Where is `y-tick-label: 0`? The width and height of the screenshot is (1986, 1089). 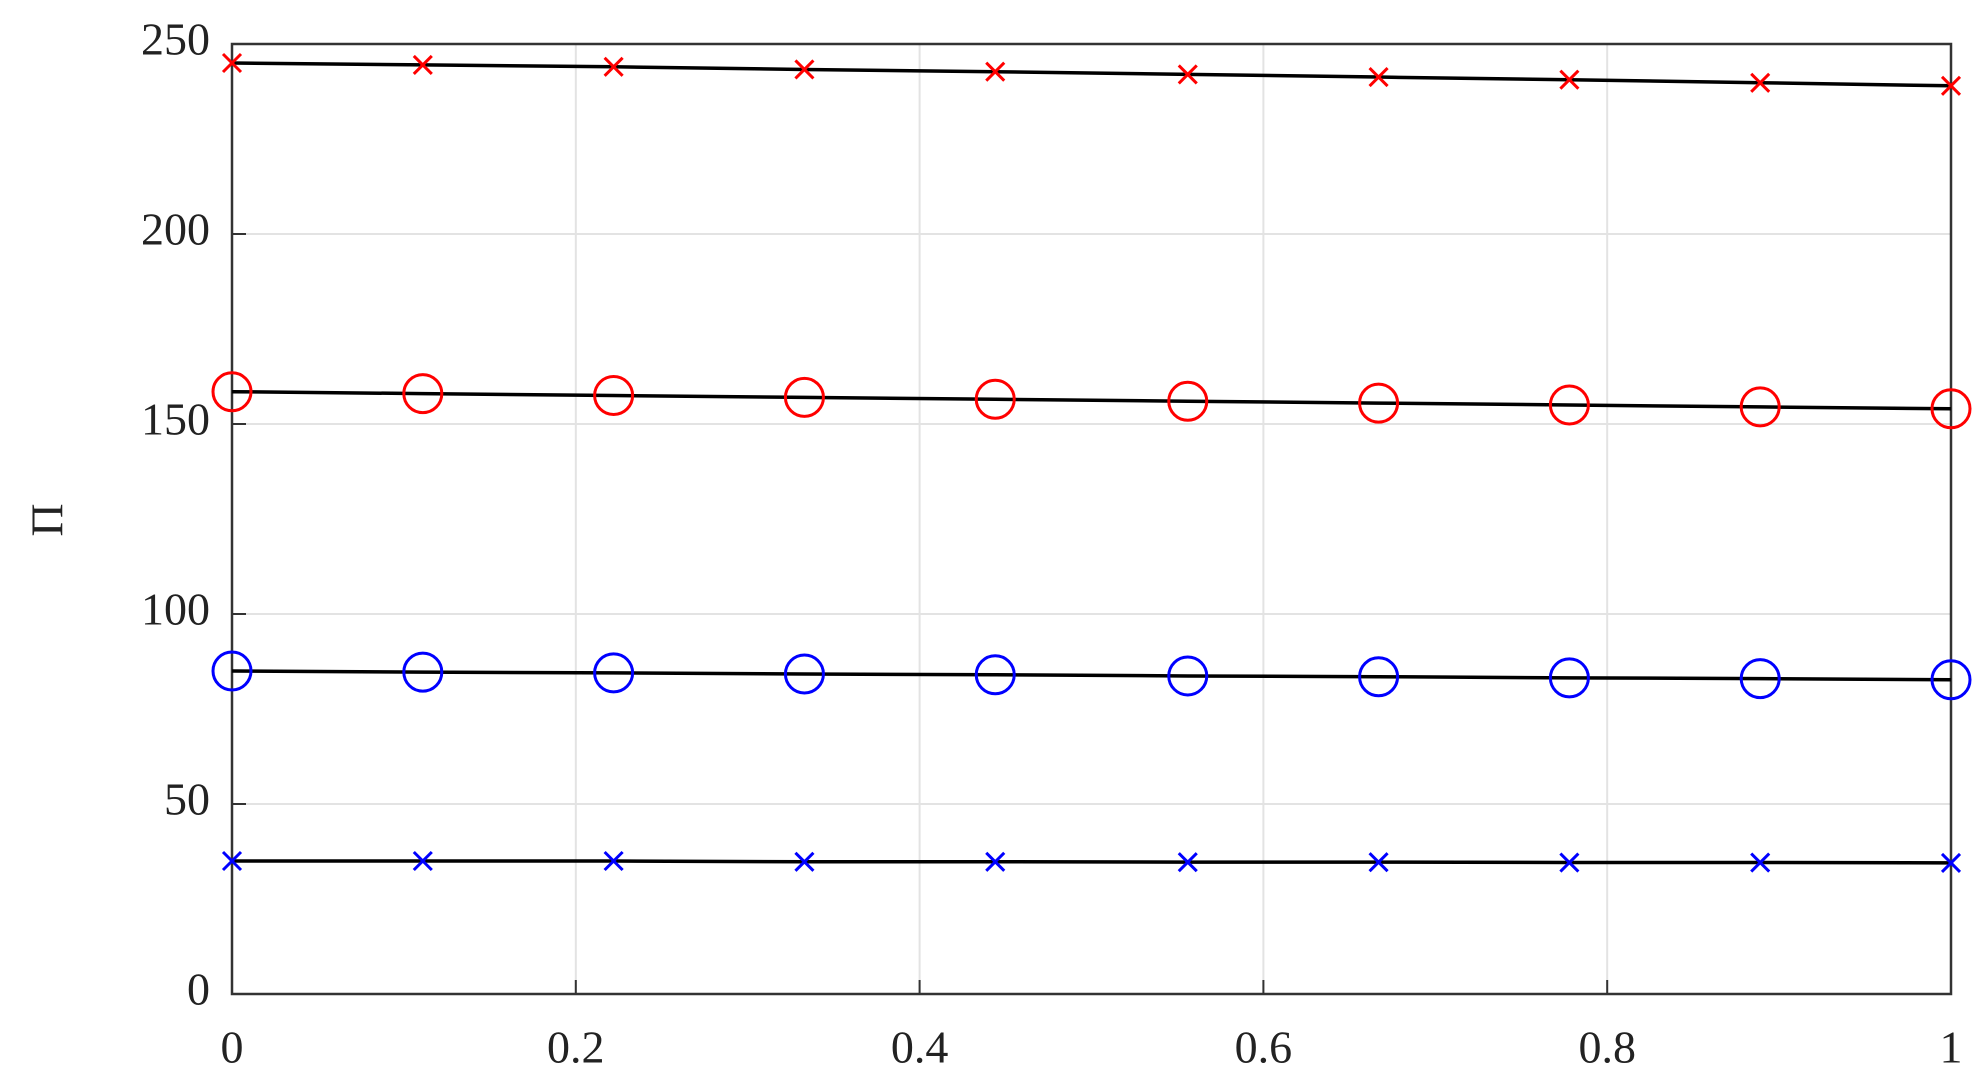
y-tick-label: 0 is located at coordinates (198, 989).